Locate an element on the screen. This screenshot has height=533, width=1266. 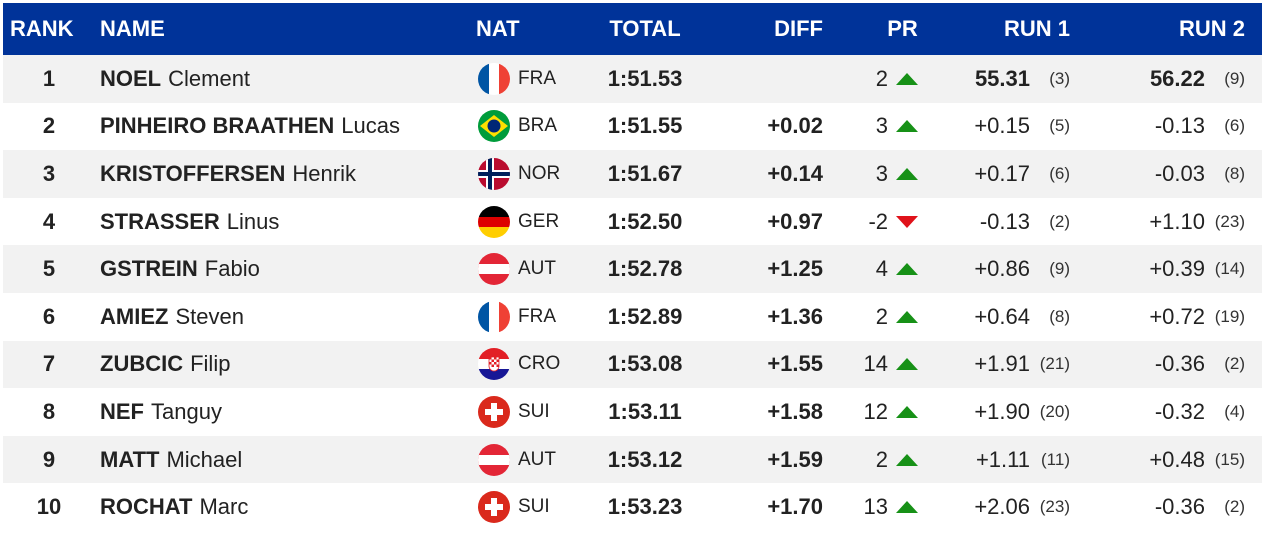
run1-rank: (5) is located at coordinates (1059, 126).